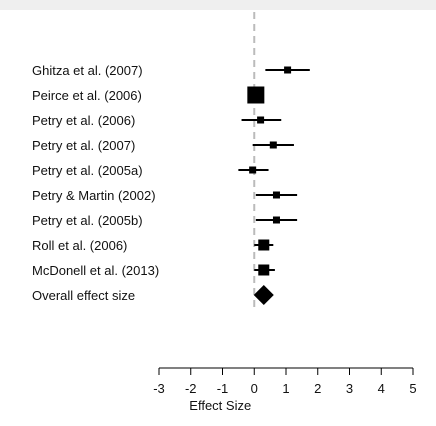 This screenshot has width=436, height=426. What do you see at coordinates (87, 95) in the screenshot?
I see `study-label: Peirce et al. (2006)` at bounding box center [87, 95].